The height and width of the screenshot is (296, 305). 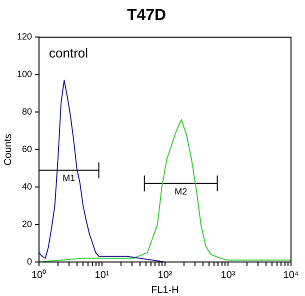 What do you see at coordinates (69, 178) in the screenshot?
I see `series-label: M1` at bounding box center [69, 178].